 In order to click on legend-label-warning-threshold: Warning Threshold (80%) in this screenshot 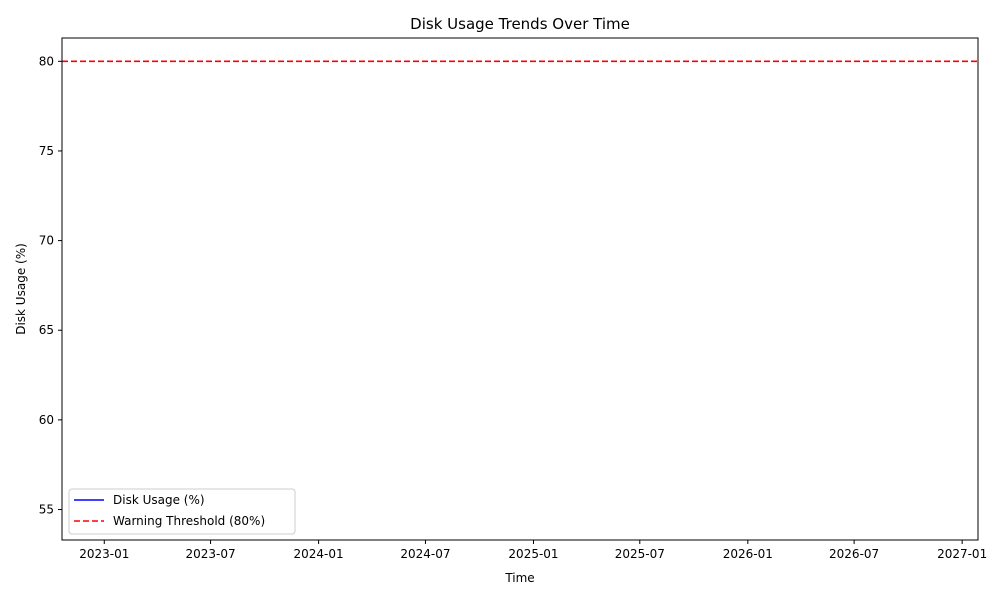, I will do `click(189, 521)`.